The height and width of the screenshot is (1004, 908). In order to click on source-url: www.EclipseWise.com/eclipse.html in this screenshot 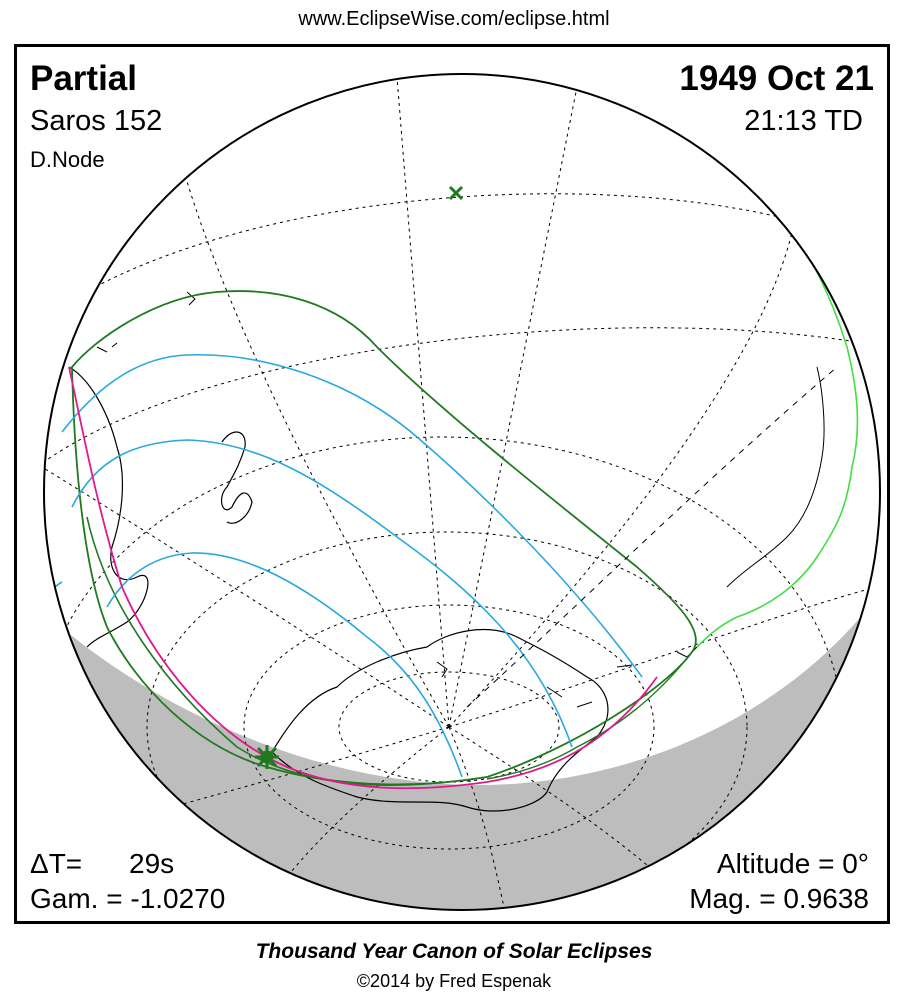, I will do `click(454, 19)`.